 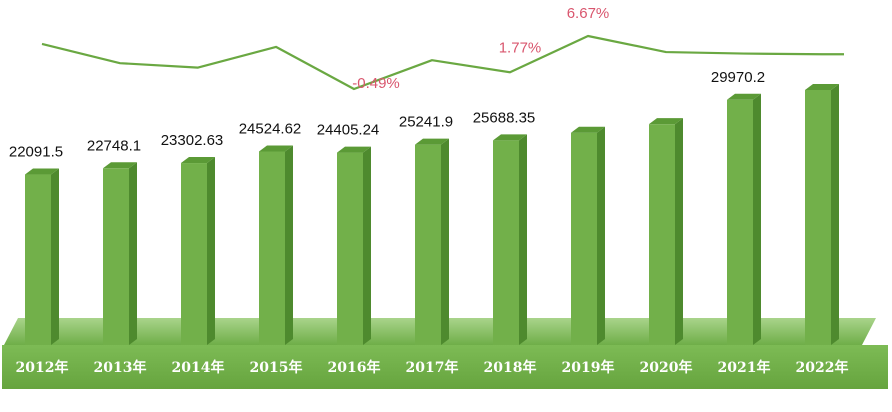 I want to click on bar-2016年, so click(x=354, y=245).